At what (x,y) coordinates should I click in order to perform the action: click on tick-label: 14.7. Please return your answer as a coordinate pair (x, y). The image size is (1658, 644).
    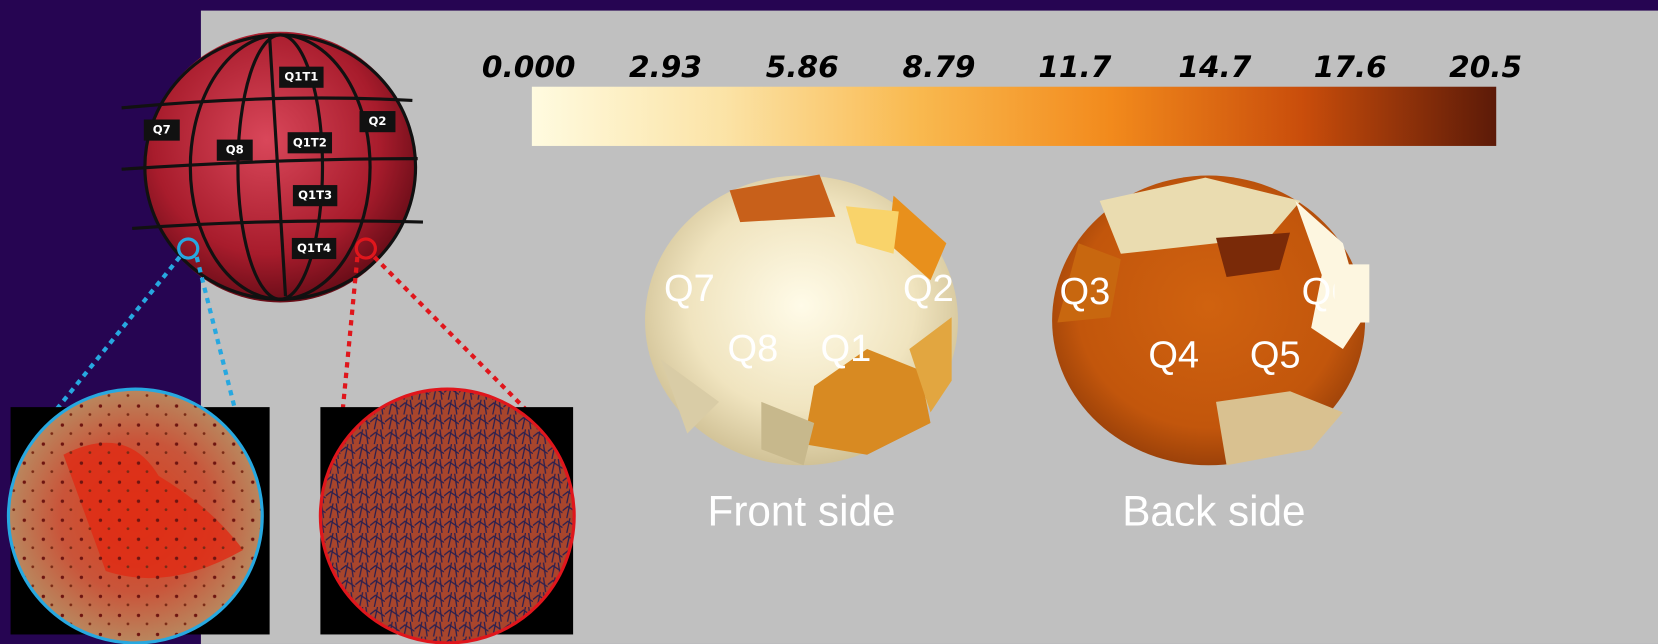
    Looking at the image, I should click on (1214, 67).